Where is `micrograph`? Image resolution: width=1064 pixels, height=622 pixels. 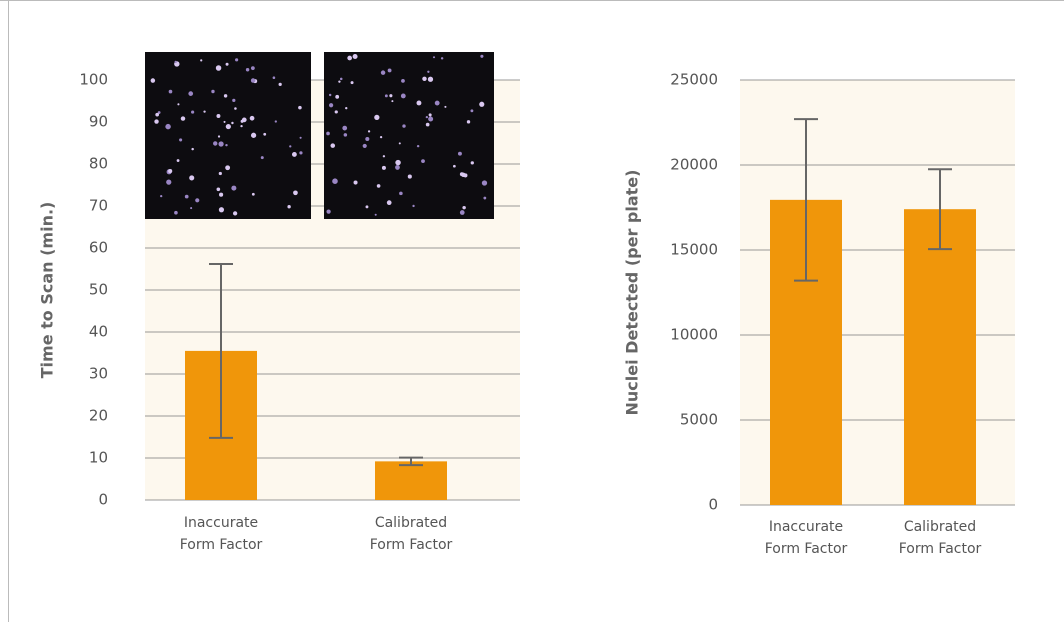
micrograph is located at coordinates (409, 135).